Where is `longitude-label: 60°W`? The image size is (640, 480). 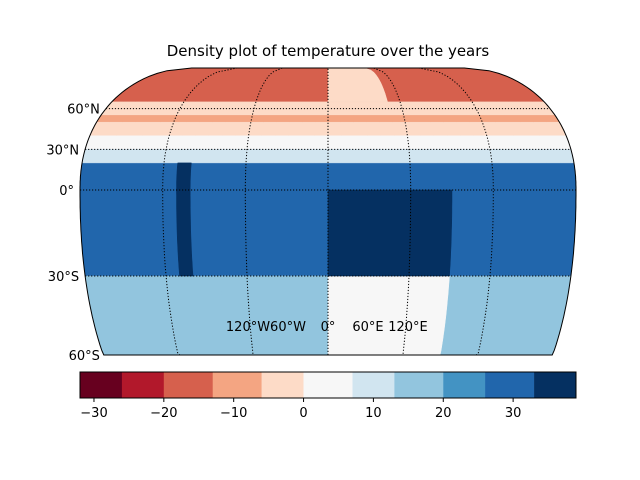 longitude-label: 60°W is located at coordinates (288, 327).